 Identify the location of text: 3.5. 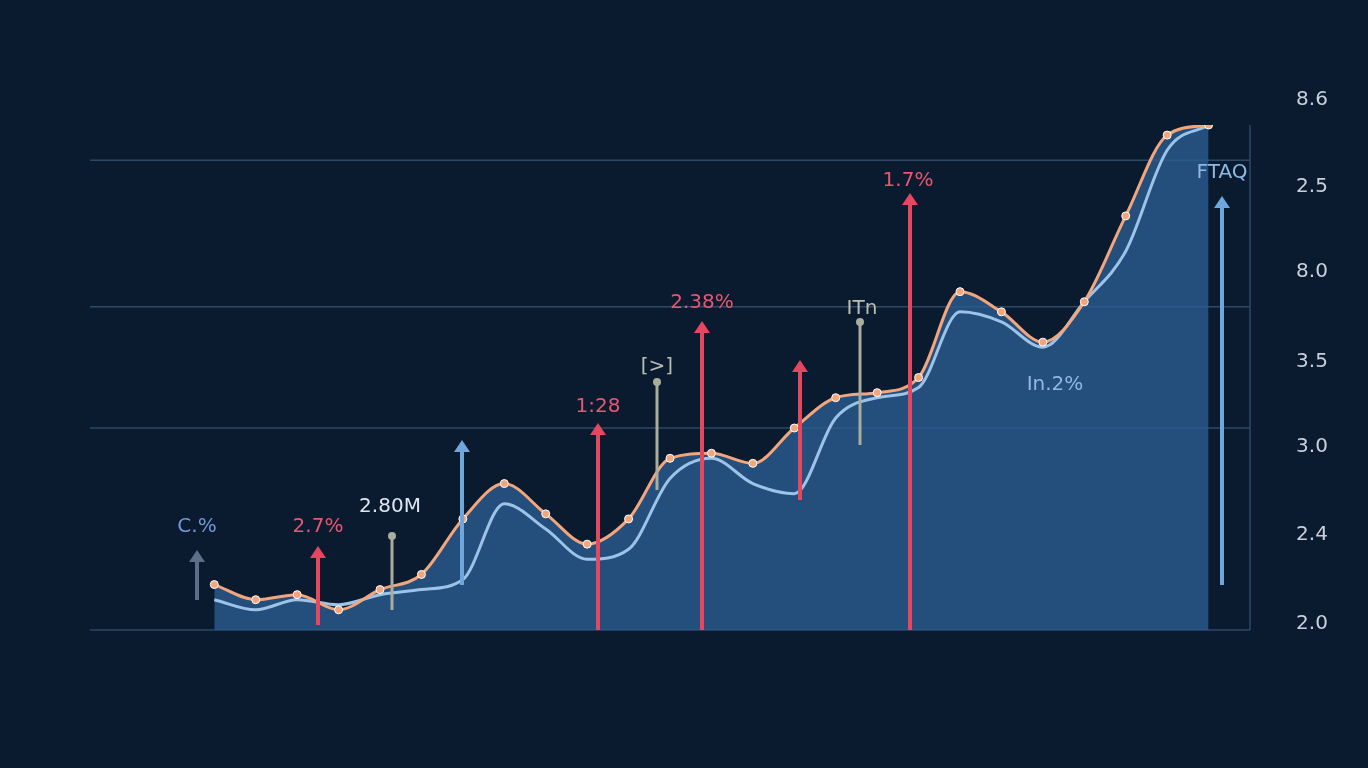
(1312, 360).